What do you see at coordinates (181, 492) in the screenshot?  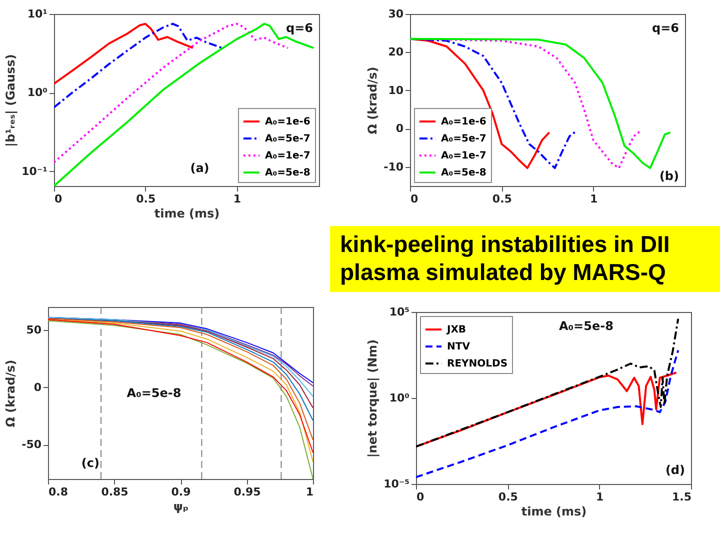 I see `x-tick-label: 0.9` at bounding box center [181, 492].